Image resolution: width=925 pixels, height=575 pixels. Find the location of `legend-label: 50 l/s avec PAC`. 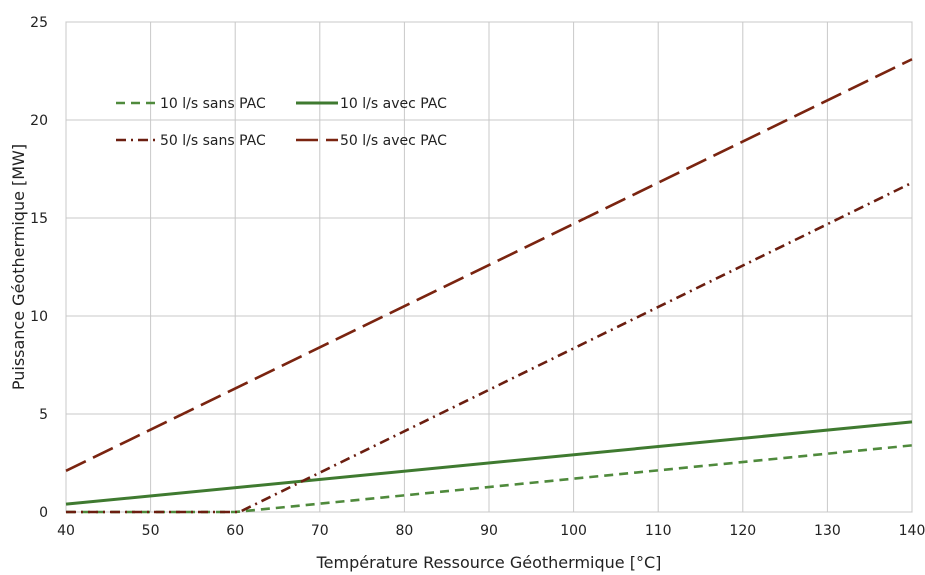

legend-label: 50 l/s avec PAC is located at coordinates (393, 141).